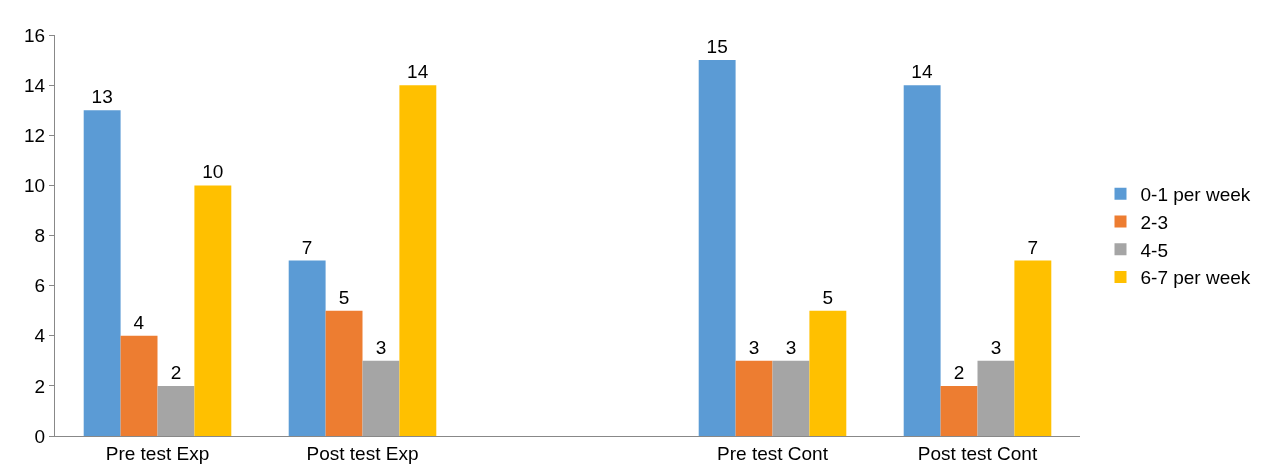 The width and height of the screenshot is (1269, 476). What do you see at coordinates (362, 453) in the screenshot?
I see `x-tick-label: Post test Exp` at bounding box center [362, 453].